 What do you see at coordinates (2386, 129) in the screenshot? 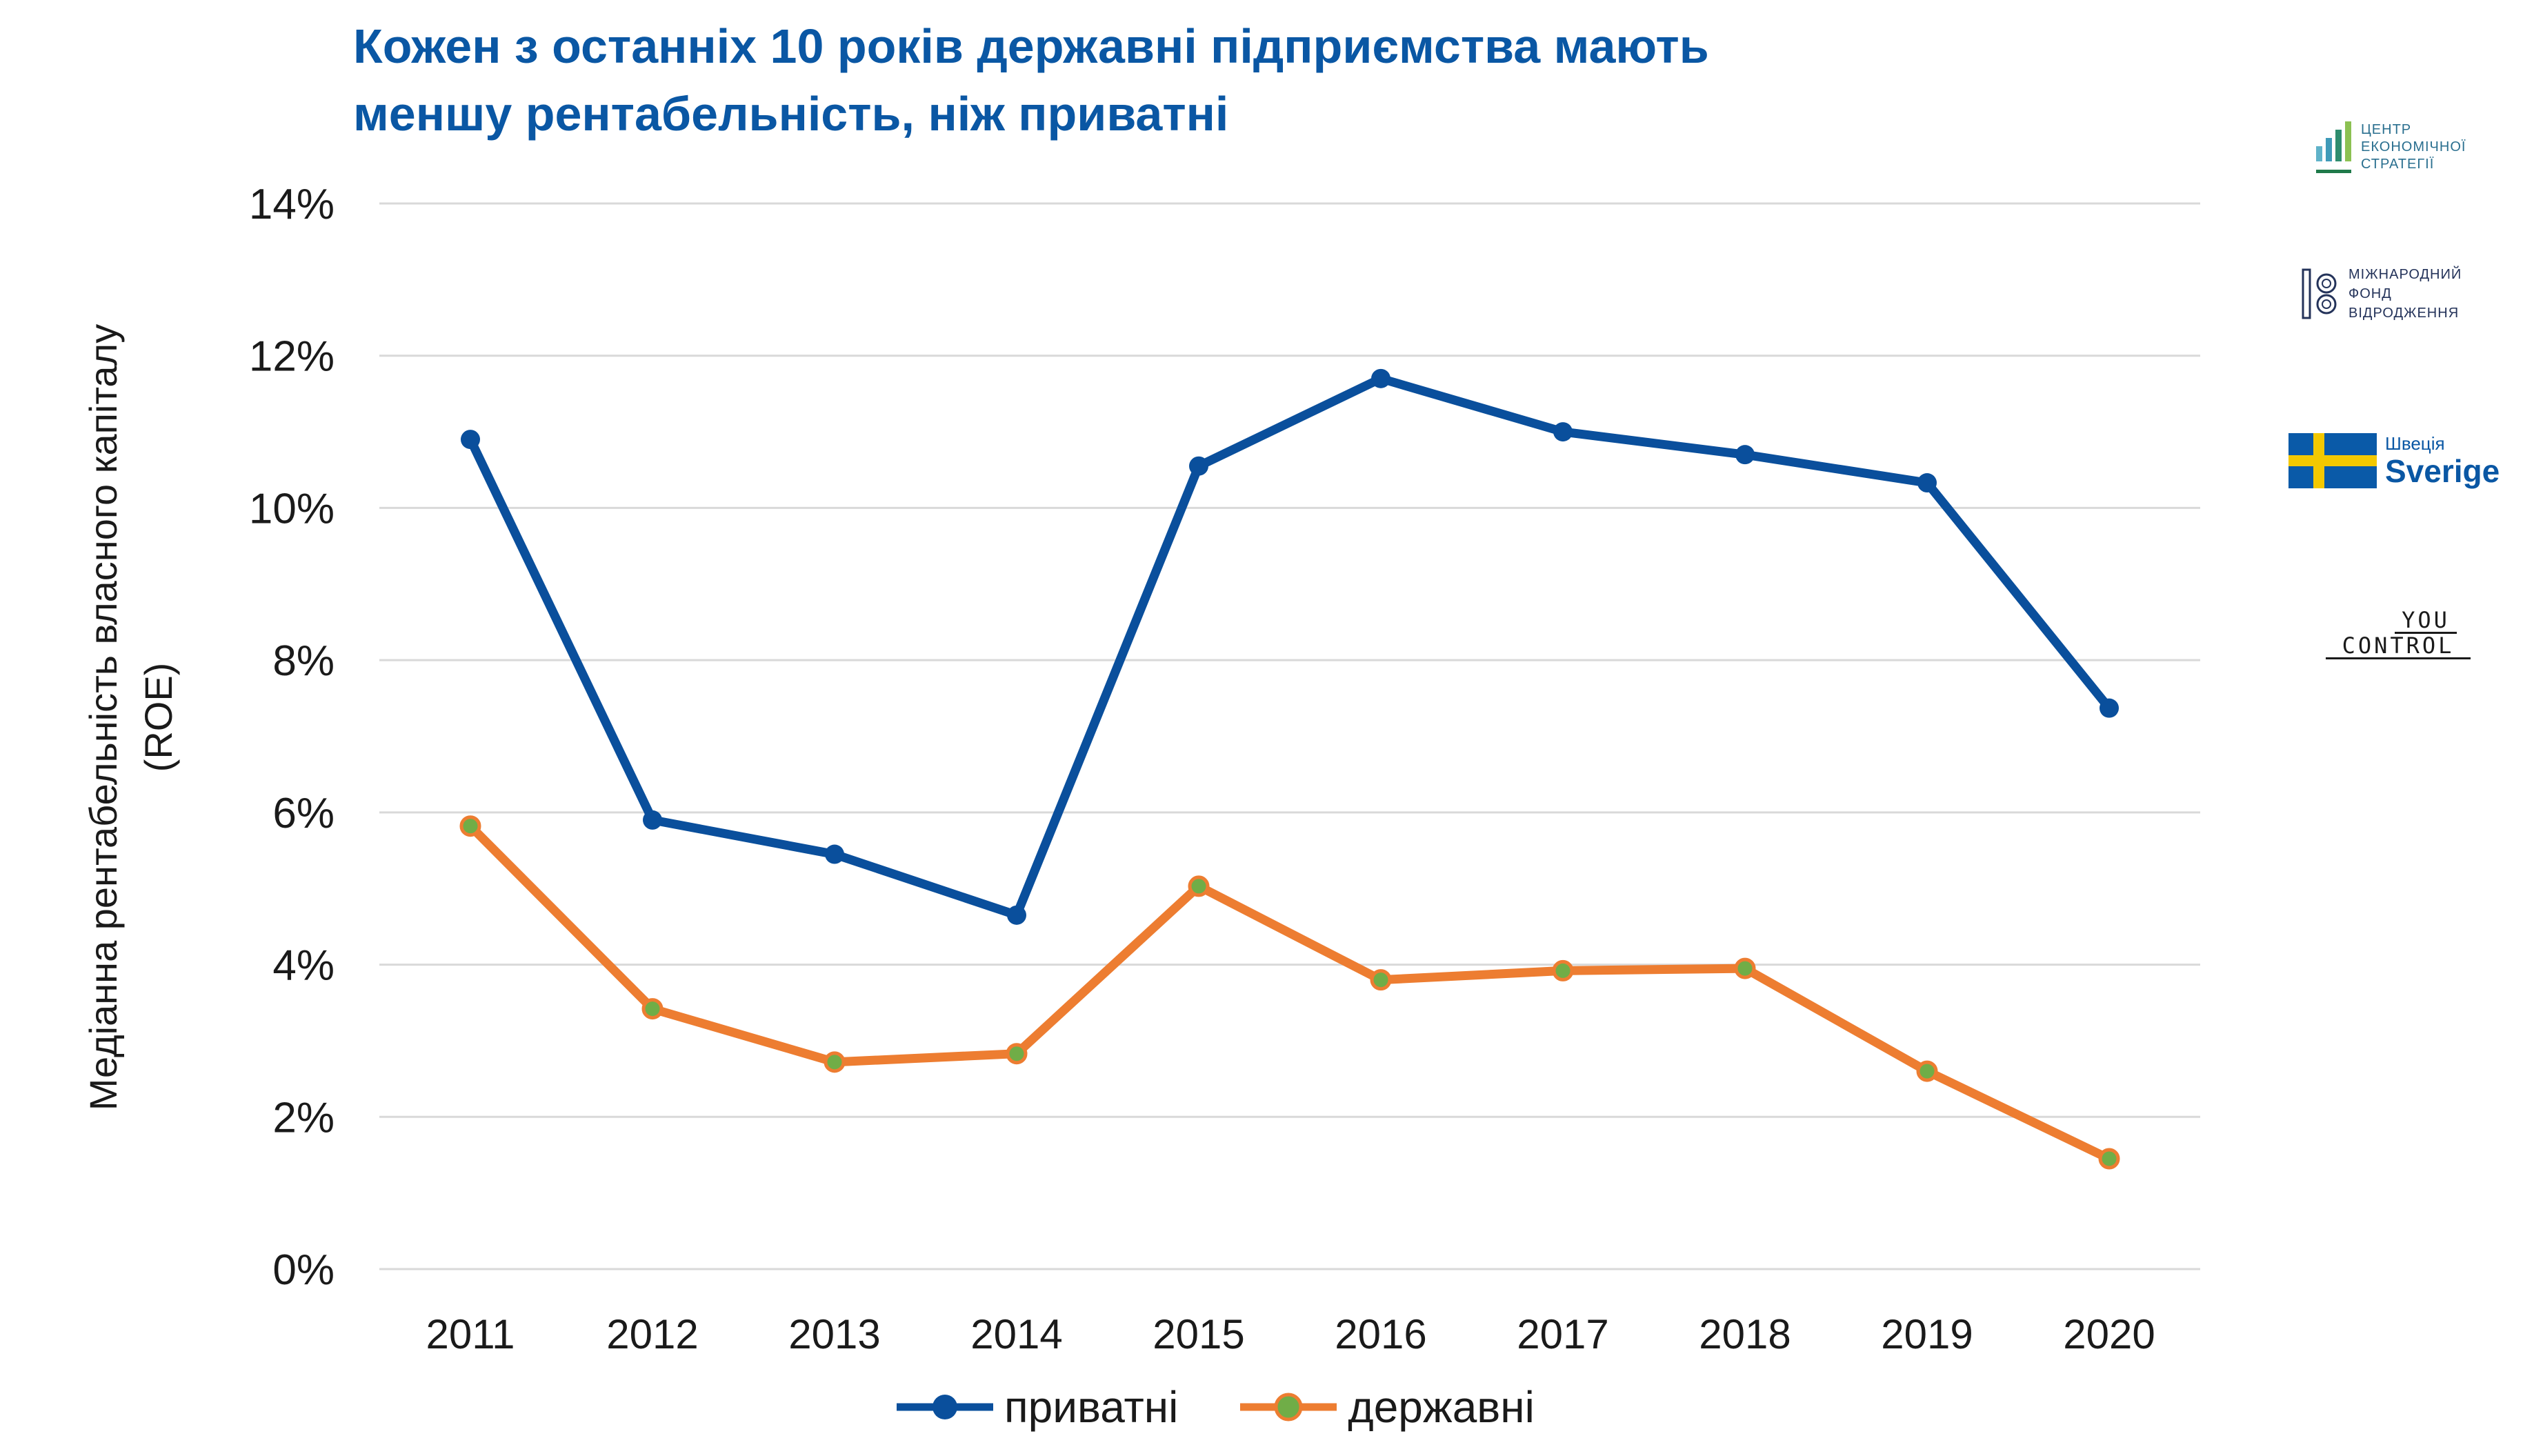
I see `ces-logo-line-1: ЦЕНТР` at bounding box center [2386, 129].